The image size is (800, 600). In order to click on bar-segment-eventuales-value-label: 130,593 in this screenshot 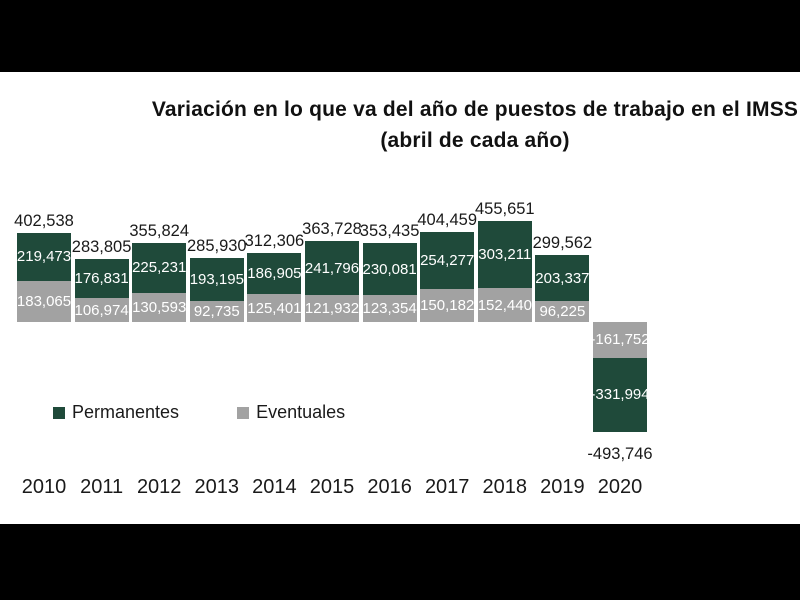, I will do `click(159, 307)`.